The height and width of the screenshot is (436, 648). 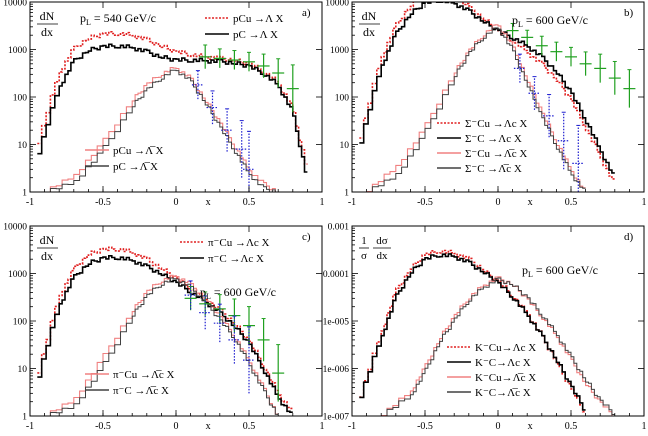 What do you see at coordinates (496, 154) in the screenshot?
I see `legend-label: Σ⁻Cu →Λ̅c X` at bounding box center [496, 154].